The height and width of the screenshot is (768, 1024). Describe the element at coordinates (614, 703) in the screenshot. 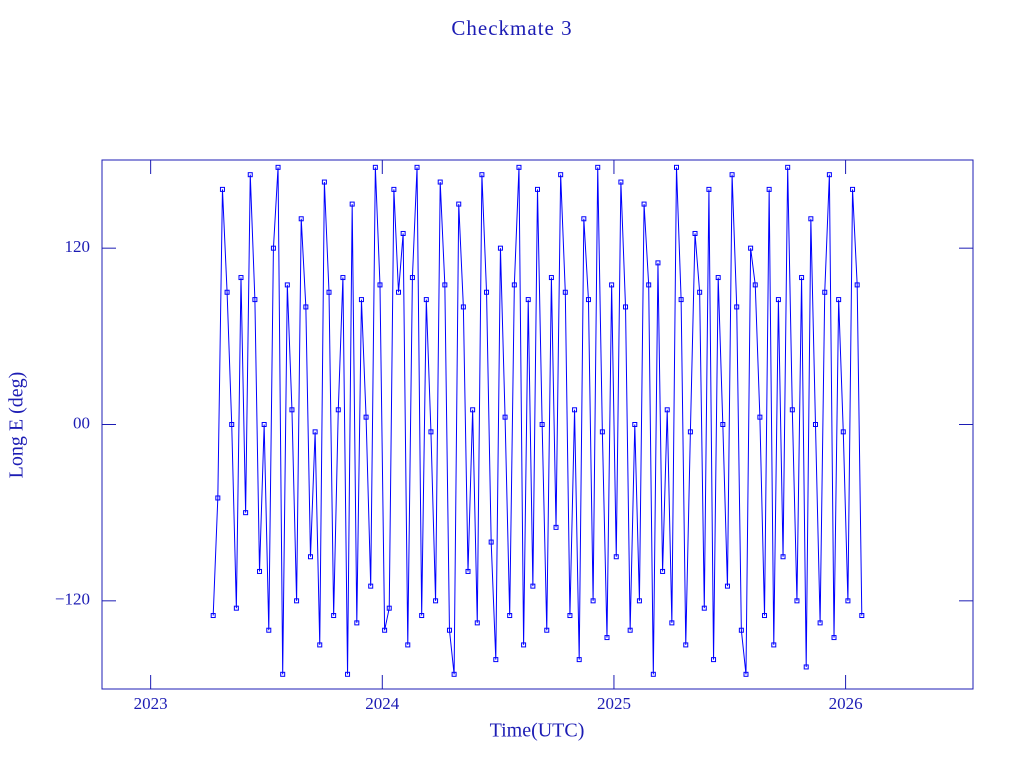

I see `x-tick-label: 2025` at that location.